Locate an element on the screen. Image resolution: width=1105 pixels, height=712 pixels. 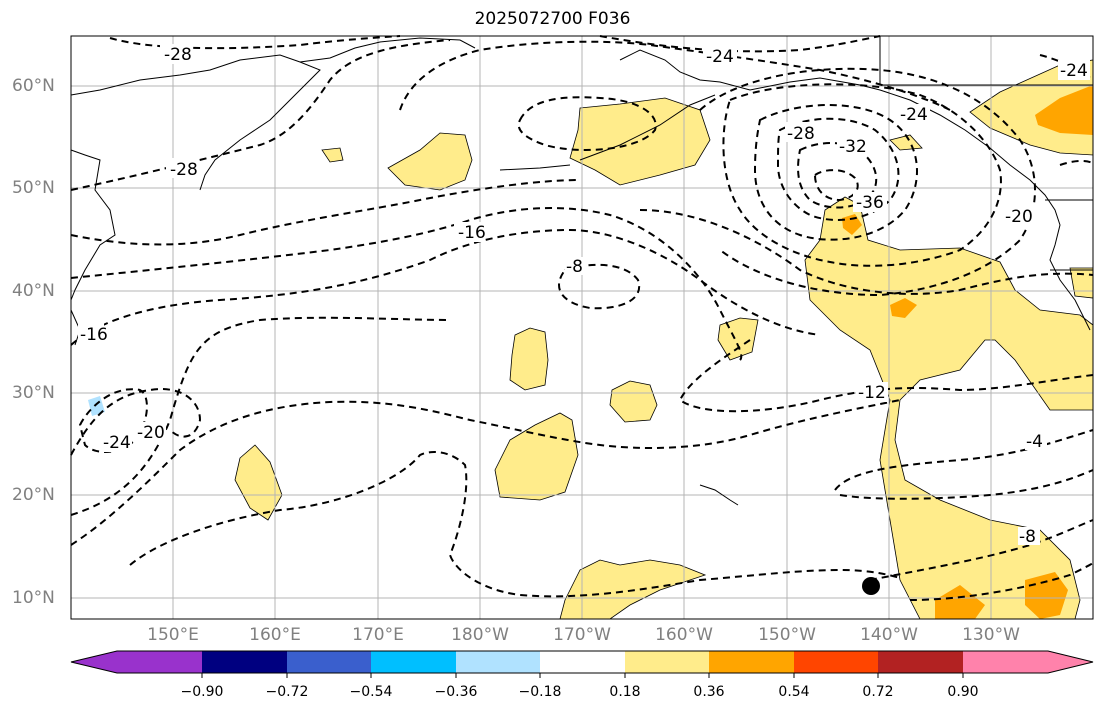
lat-label: 20°N is located at coordinates (33, 495).